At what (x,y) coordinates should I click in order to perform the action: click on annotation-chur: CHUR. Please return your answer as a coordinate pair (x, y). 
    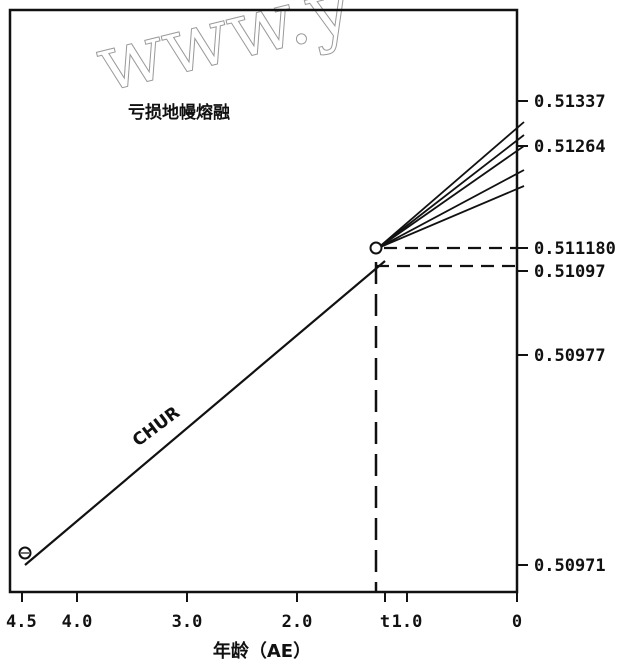
    Looking at the image, I should click on (156, 427).